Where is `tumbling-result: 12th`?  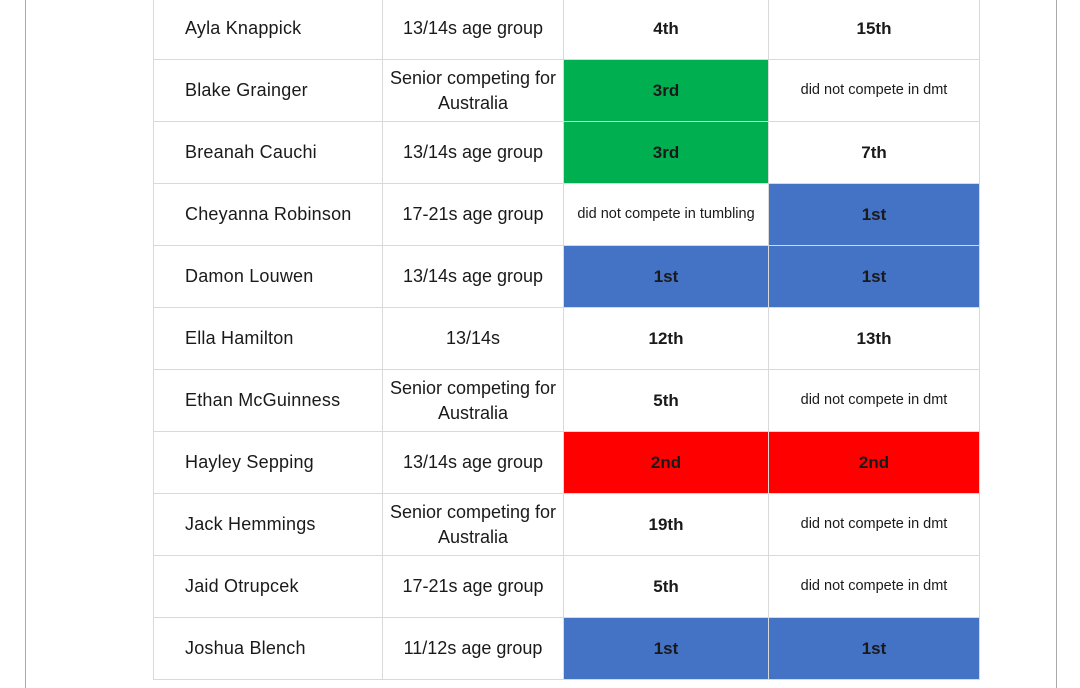 tumbling-result: 12th is located at coordinates (666, 338).